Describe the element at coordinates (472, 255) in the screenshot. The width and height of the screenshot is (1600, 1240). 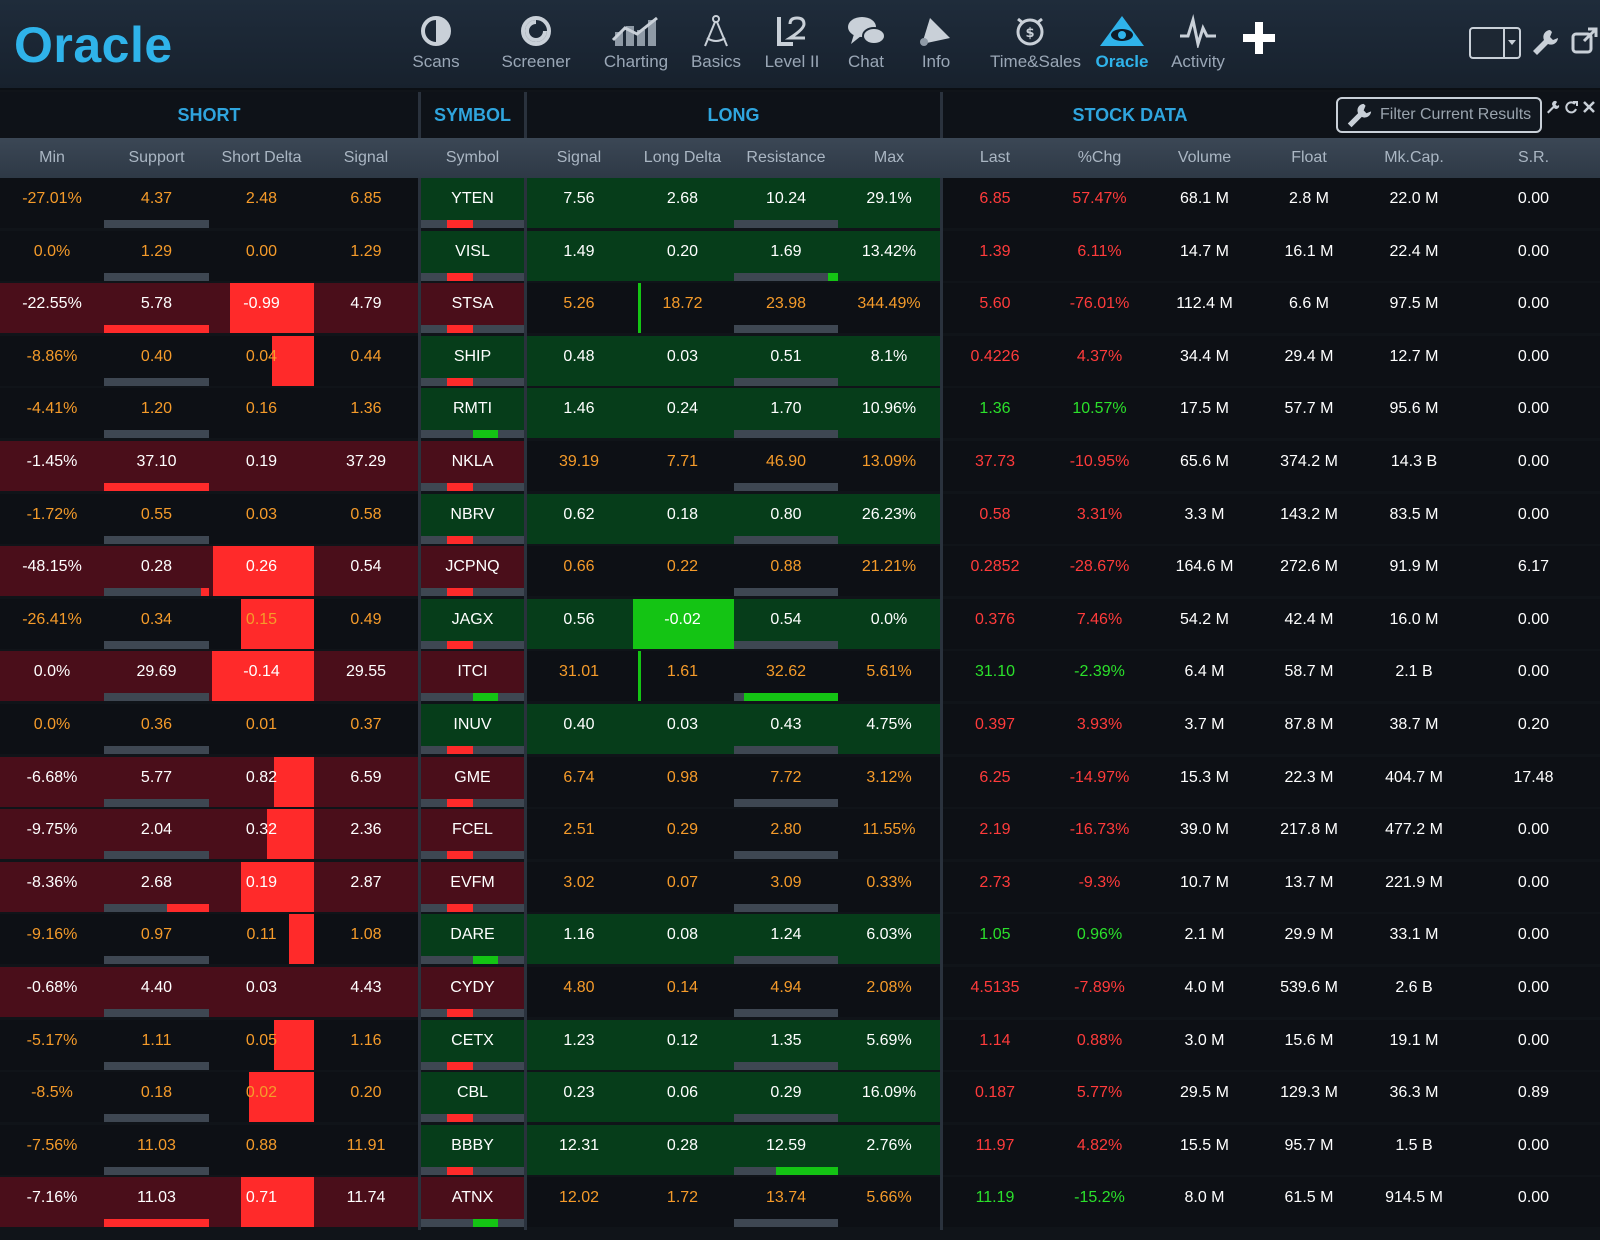
I see `cell-symbol: VISL` at that location.